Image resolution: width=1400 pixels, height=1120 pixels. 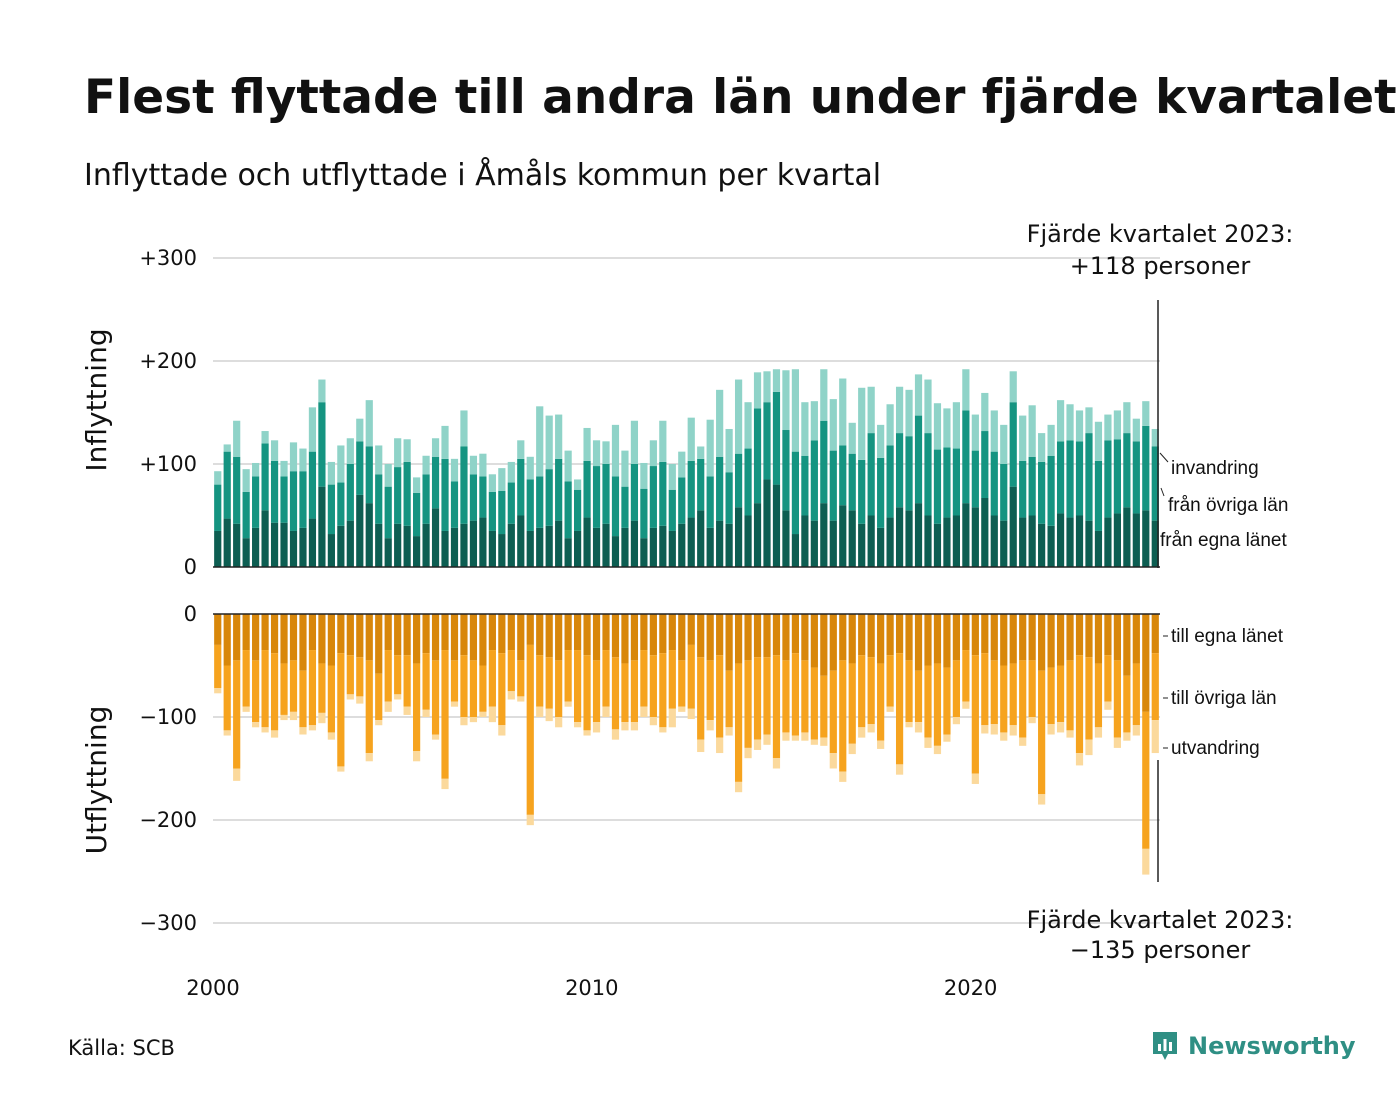 I want to click on y-tick-label-top: +100, so click(x=168, y=464).